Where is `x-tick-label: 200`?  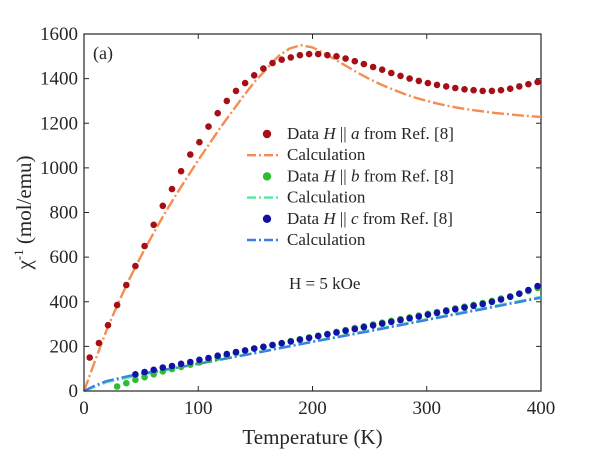
x-tick-label: 200 is located at coordinates (312, 408).